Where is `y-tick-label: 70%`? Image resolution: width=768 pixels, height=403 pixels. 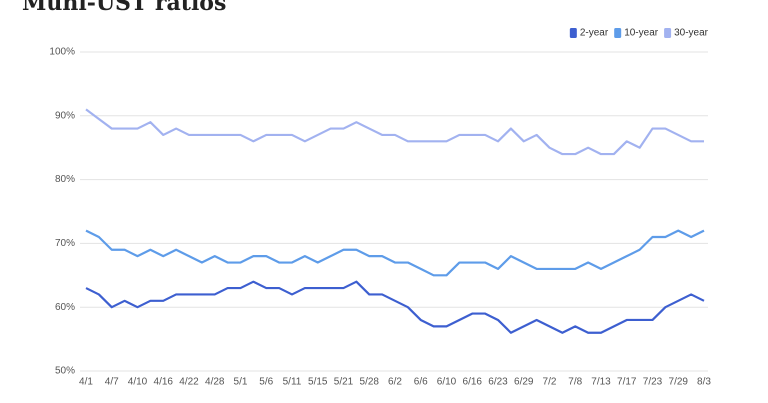
y-tick-label: 70% is located at coordinates (65, 243).